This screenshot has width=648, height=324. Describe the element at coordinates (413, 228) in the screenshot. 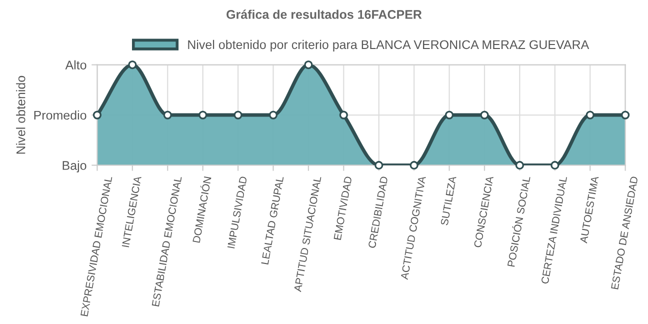

I see `x-tick-label: ACTITUD COGNITIVA` at that location.